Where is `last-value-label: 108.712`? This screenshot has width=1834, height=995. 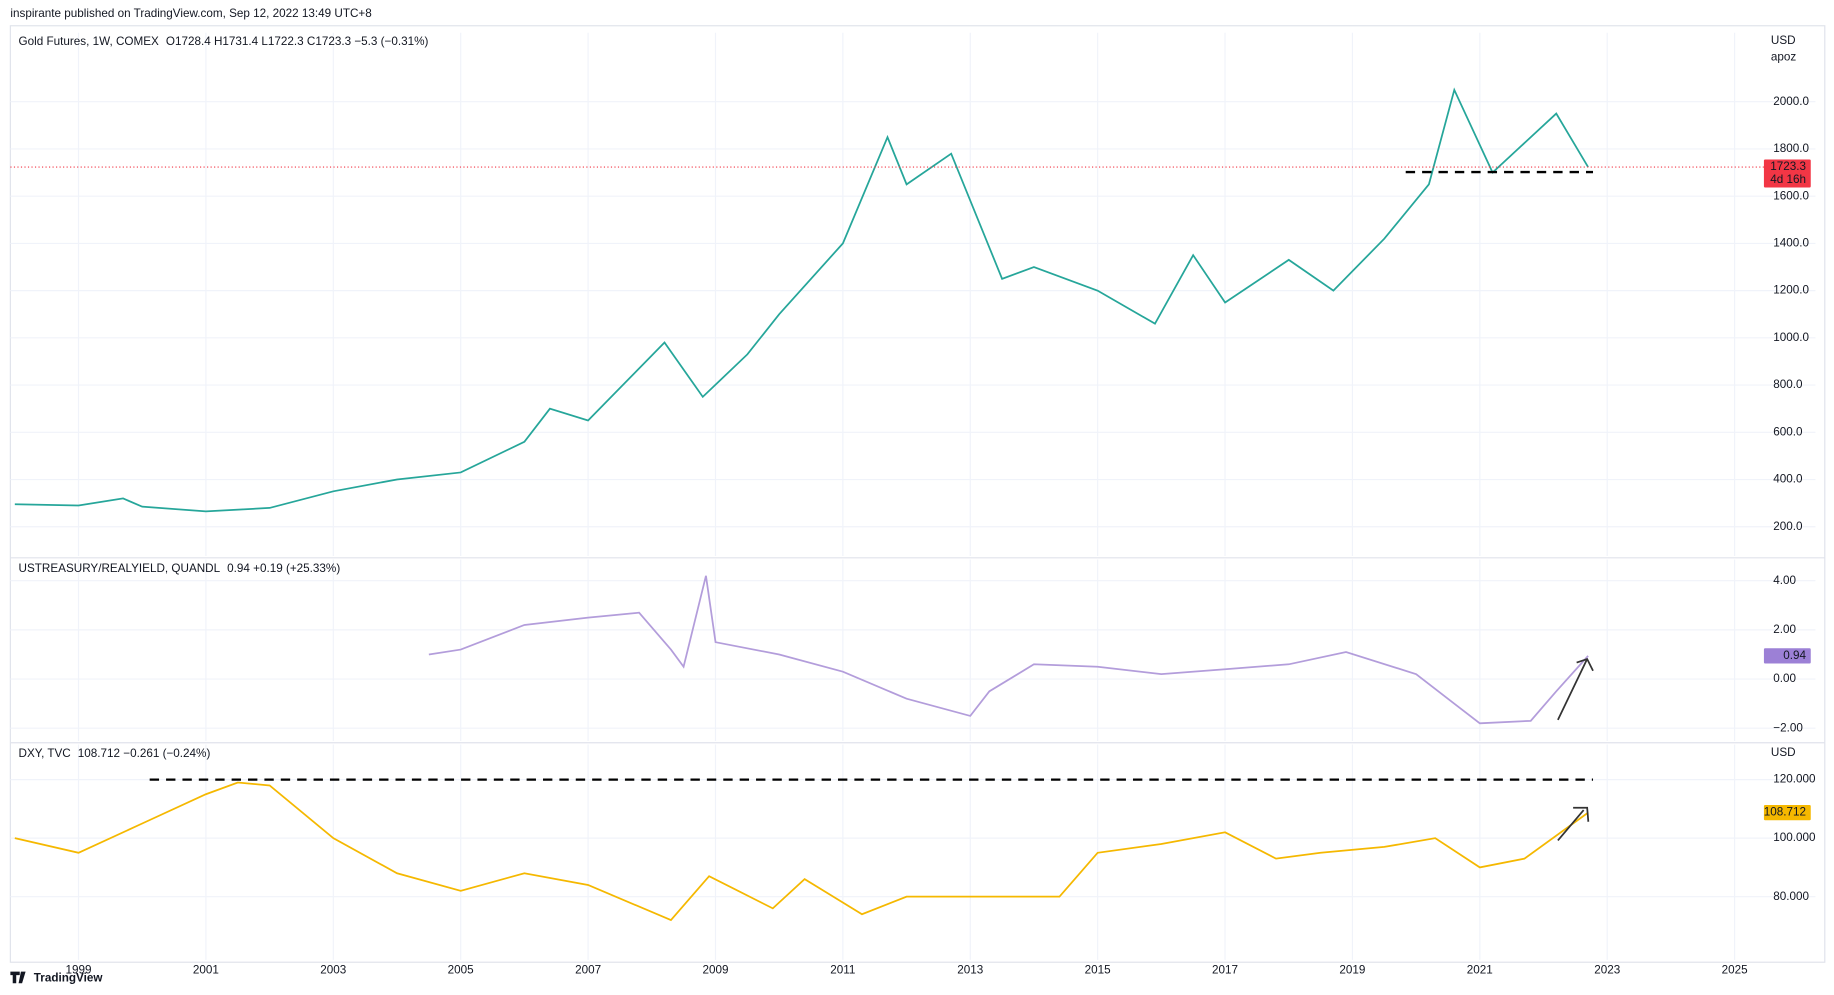
last-value-label: 108.712 is located at coordinates (1785, 812).